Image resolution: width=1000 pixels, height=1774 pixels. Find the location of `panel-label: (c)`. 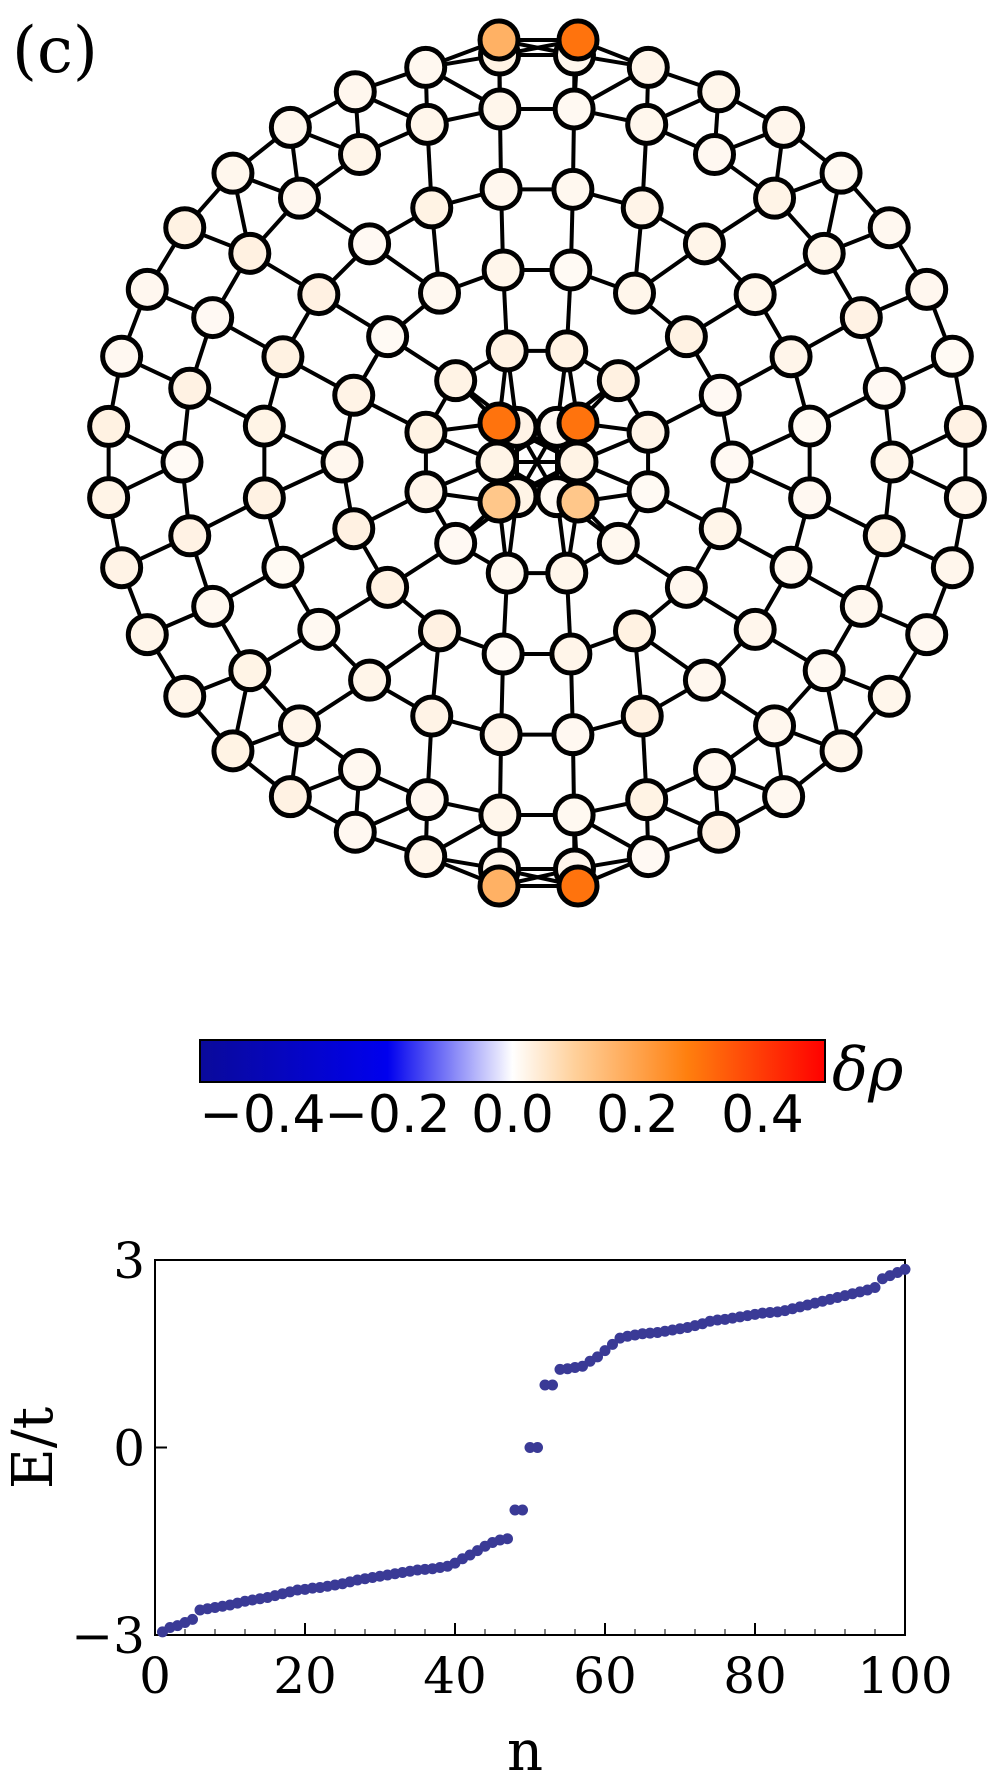

panel-label: (c) is located at coordinates (55, 51).